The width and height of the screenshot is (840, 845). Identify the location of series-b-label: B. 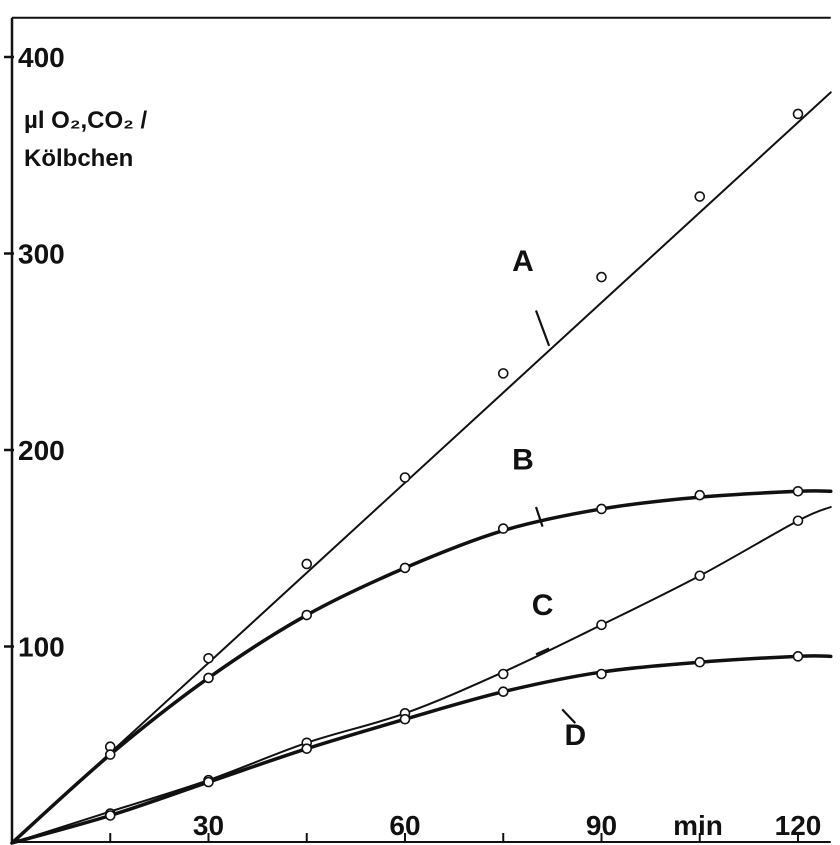
(523, 460).